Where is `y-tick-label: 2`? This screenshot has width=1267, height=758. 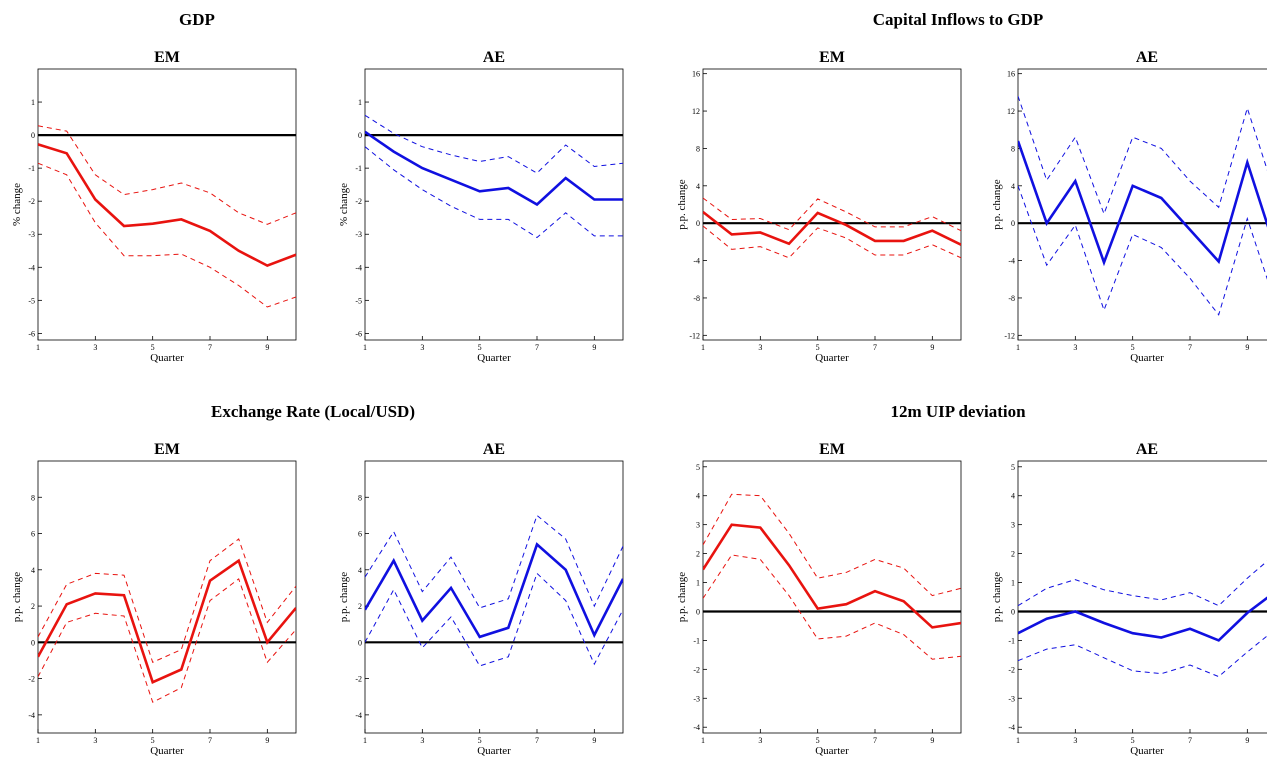 y-tick-label: 2 is located at coordinates (698, 554).